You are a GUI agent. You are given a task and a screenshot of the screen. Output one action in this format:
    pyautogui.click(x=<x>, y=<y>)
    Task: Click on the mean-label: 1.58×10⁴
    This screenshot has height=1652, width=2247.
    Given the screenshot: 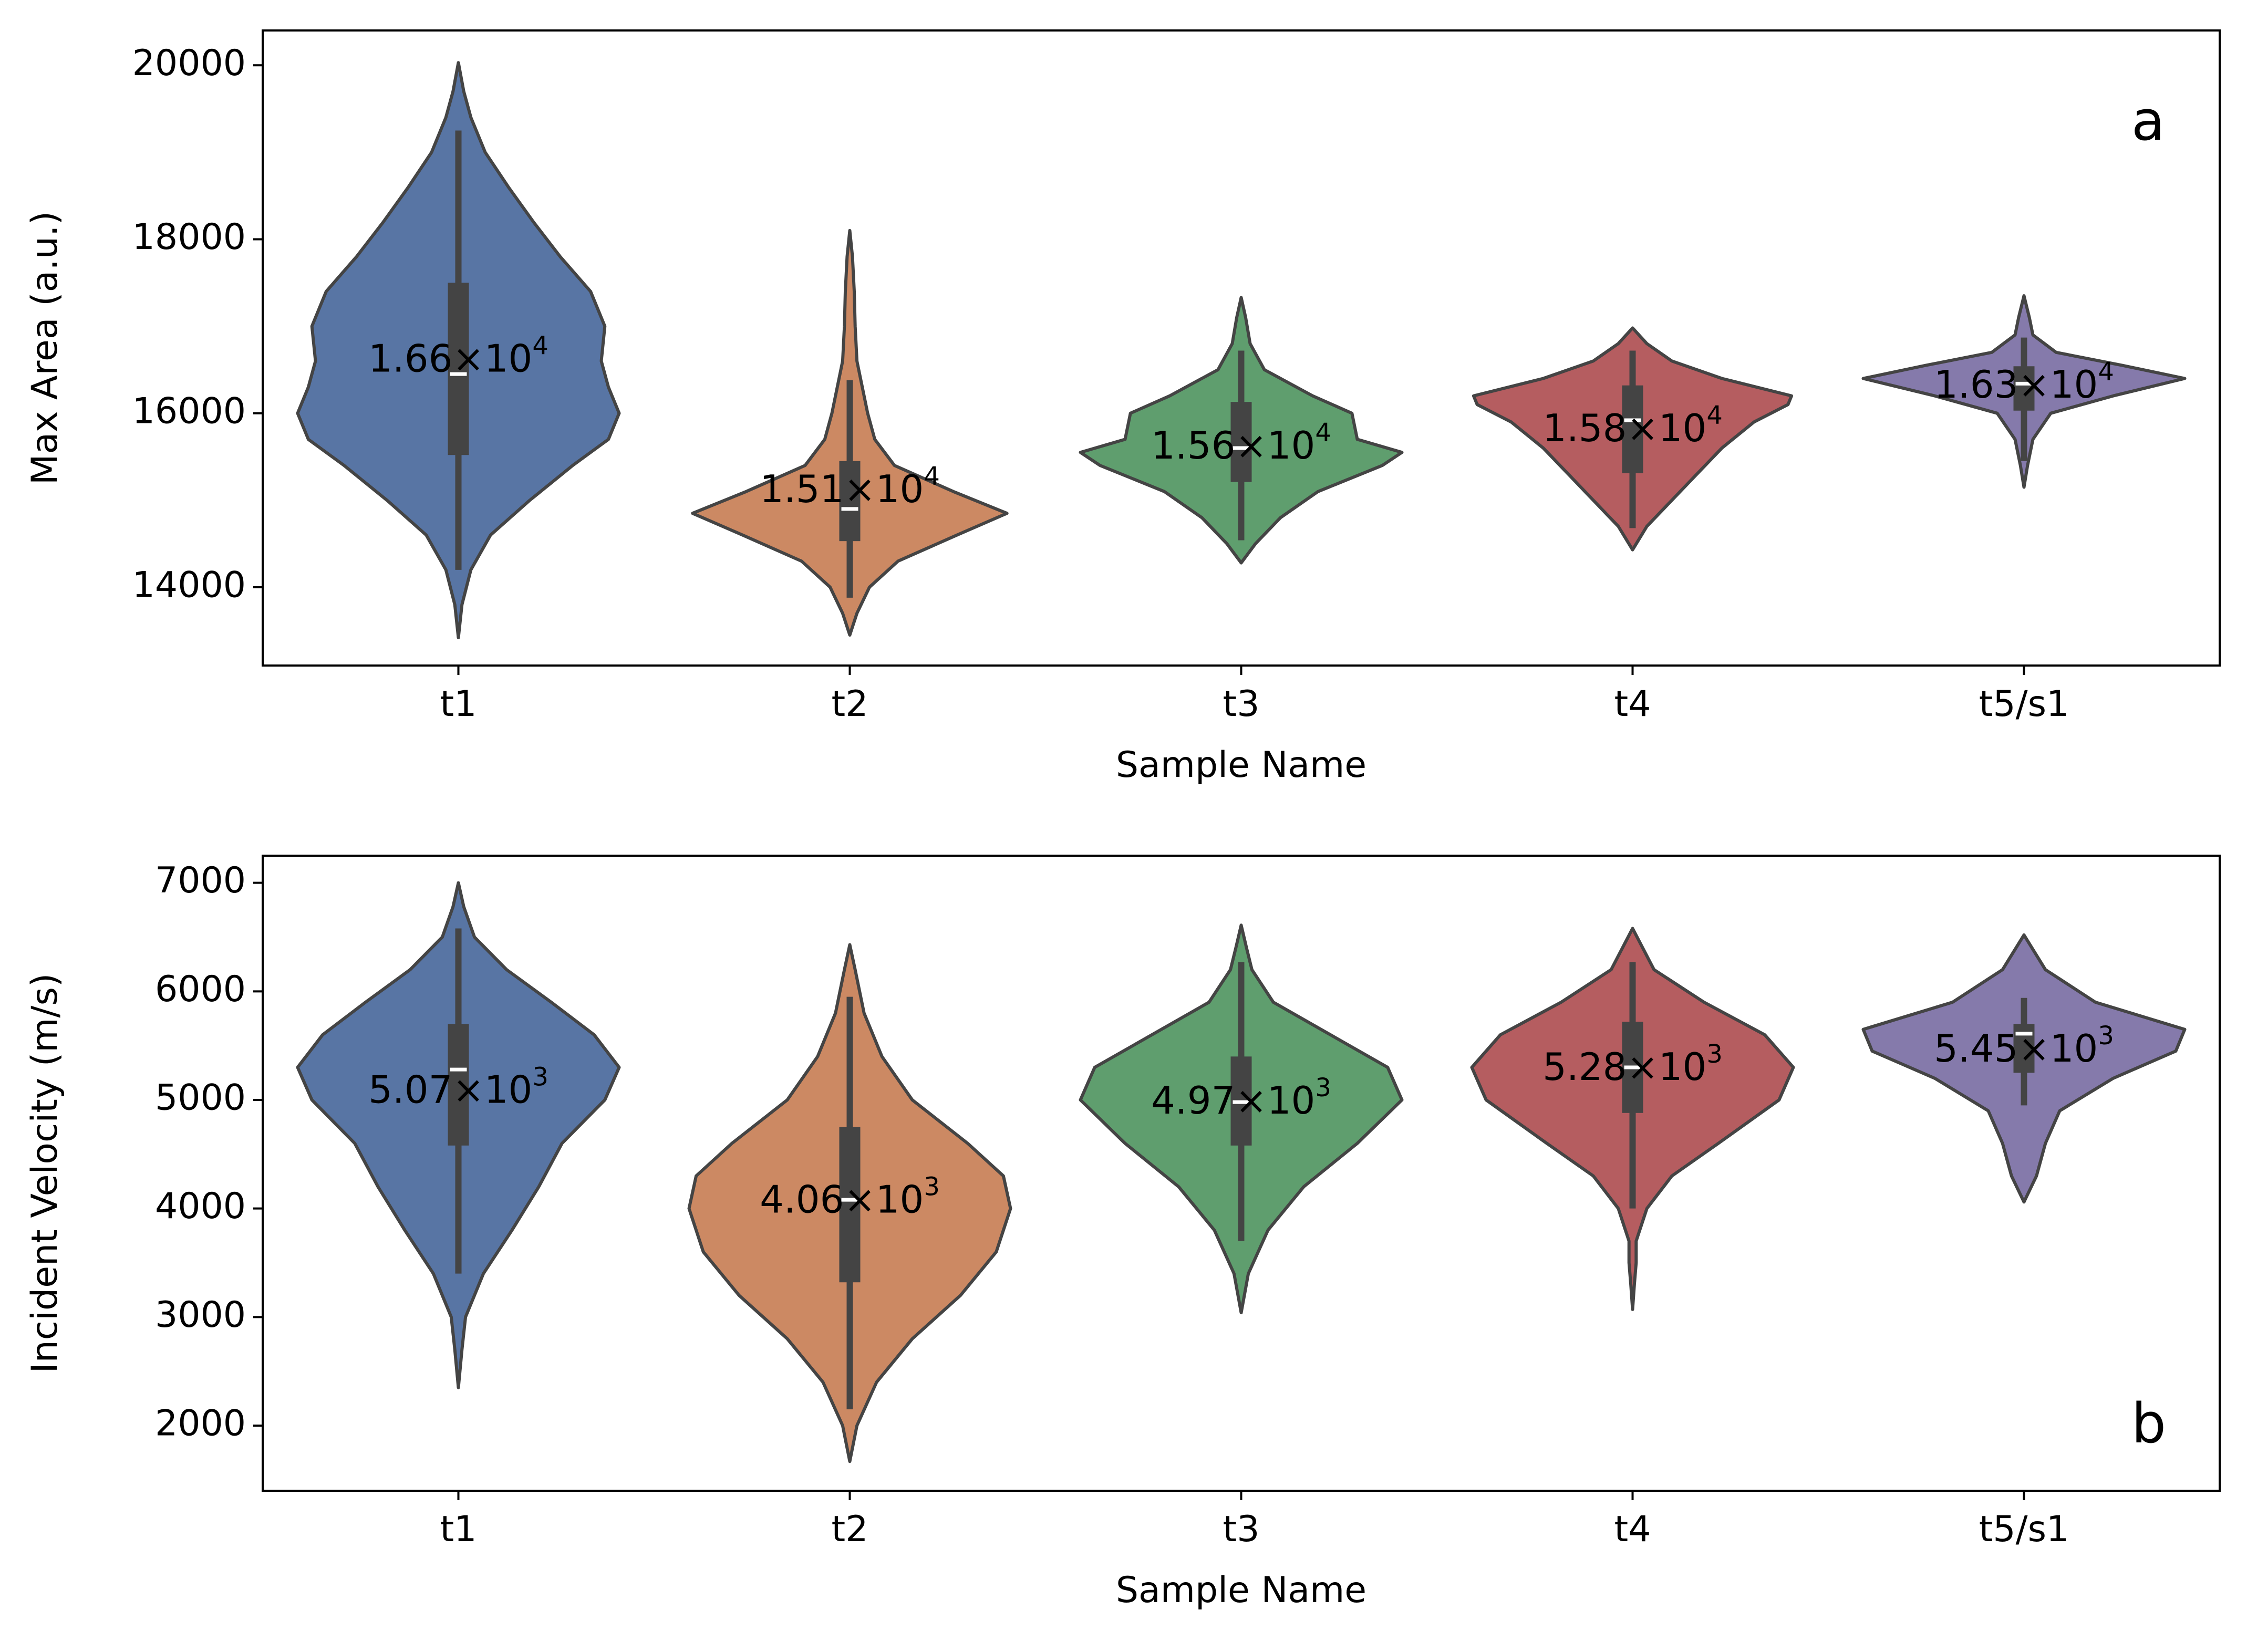 What is the action you would take?
    pyautogui.click(x=1632, y=425)
    